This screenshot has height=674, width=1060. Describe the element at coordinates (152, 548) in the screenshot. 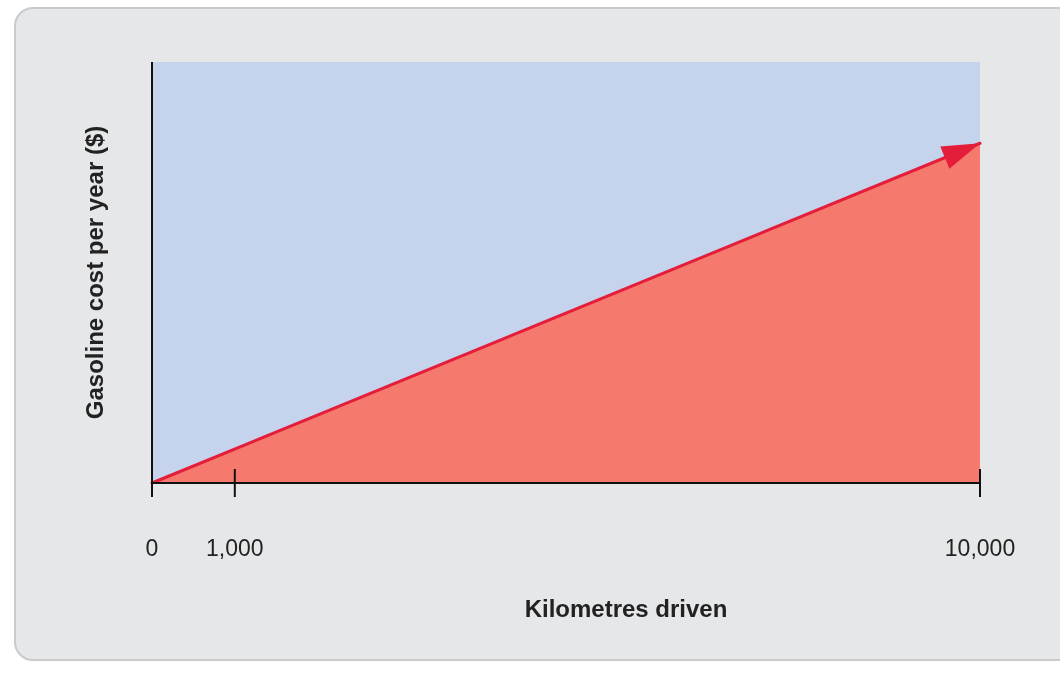

I see `x-tick-label: 0` at that location.